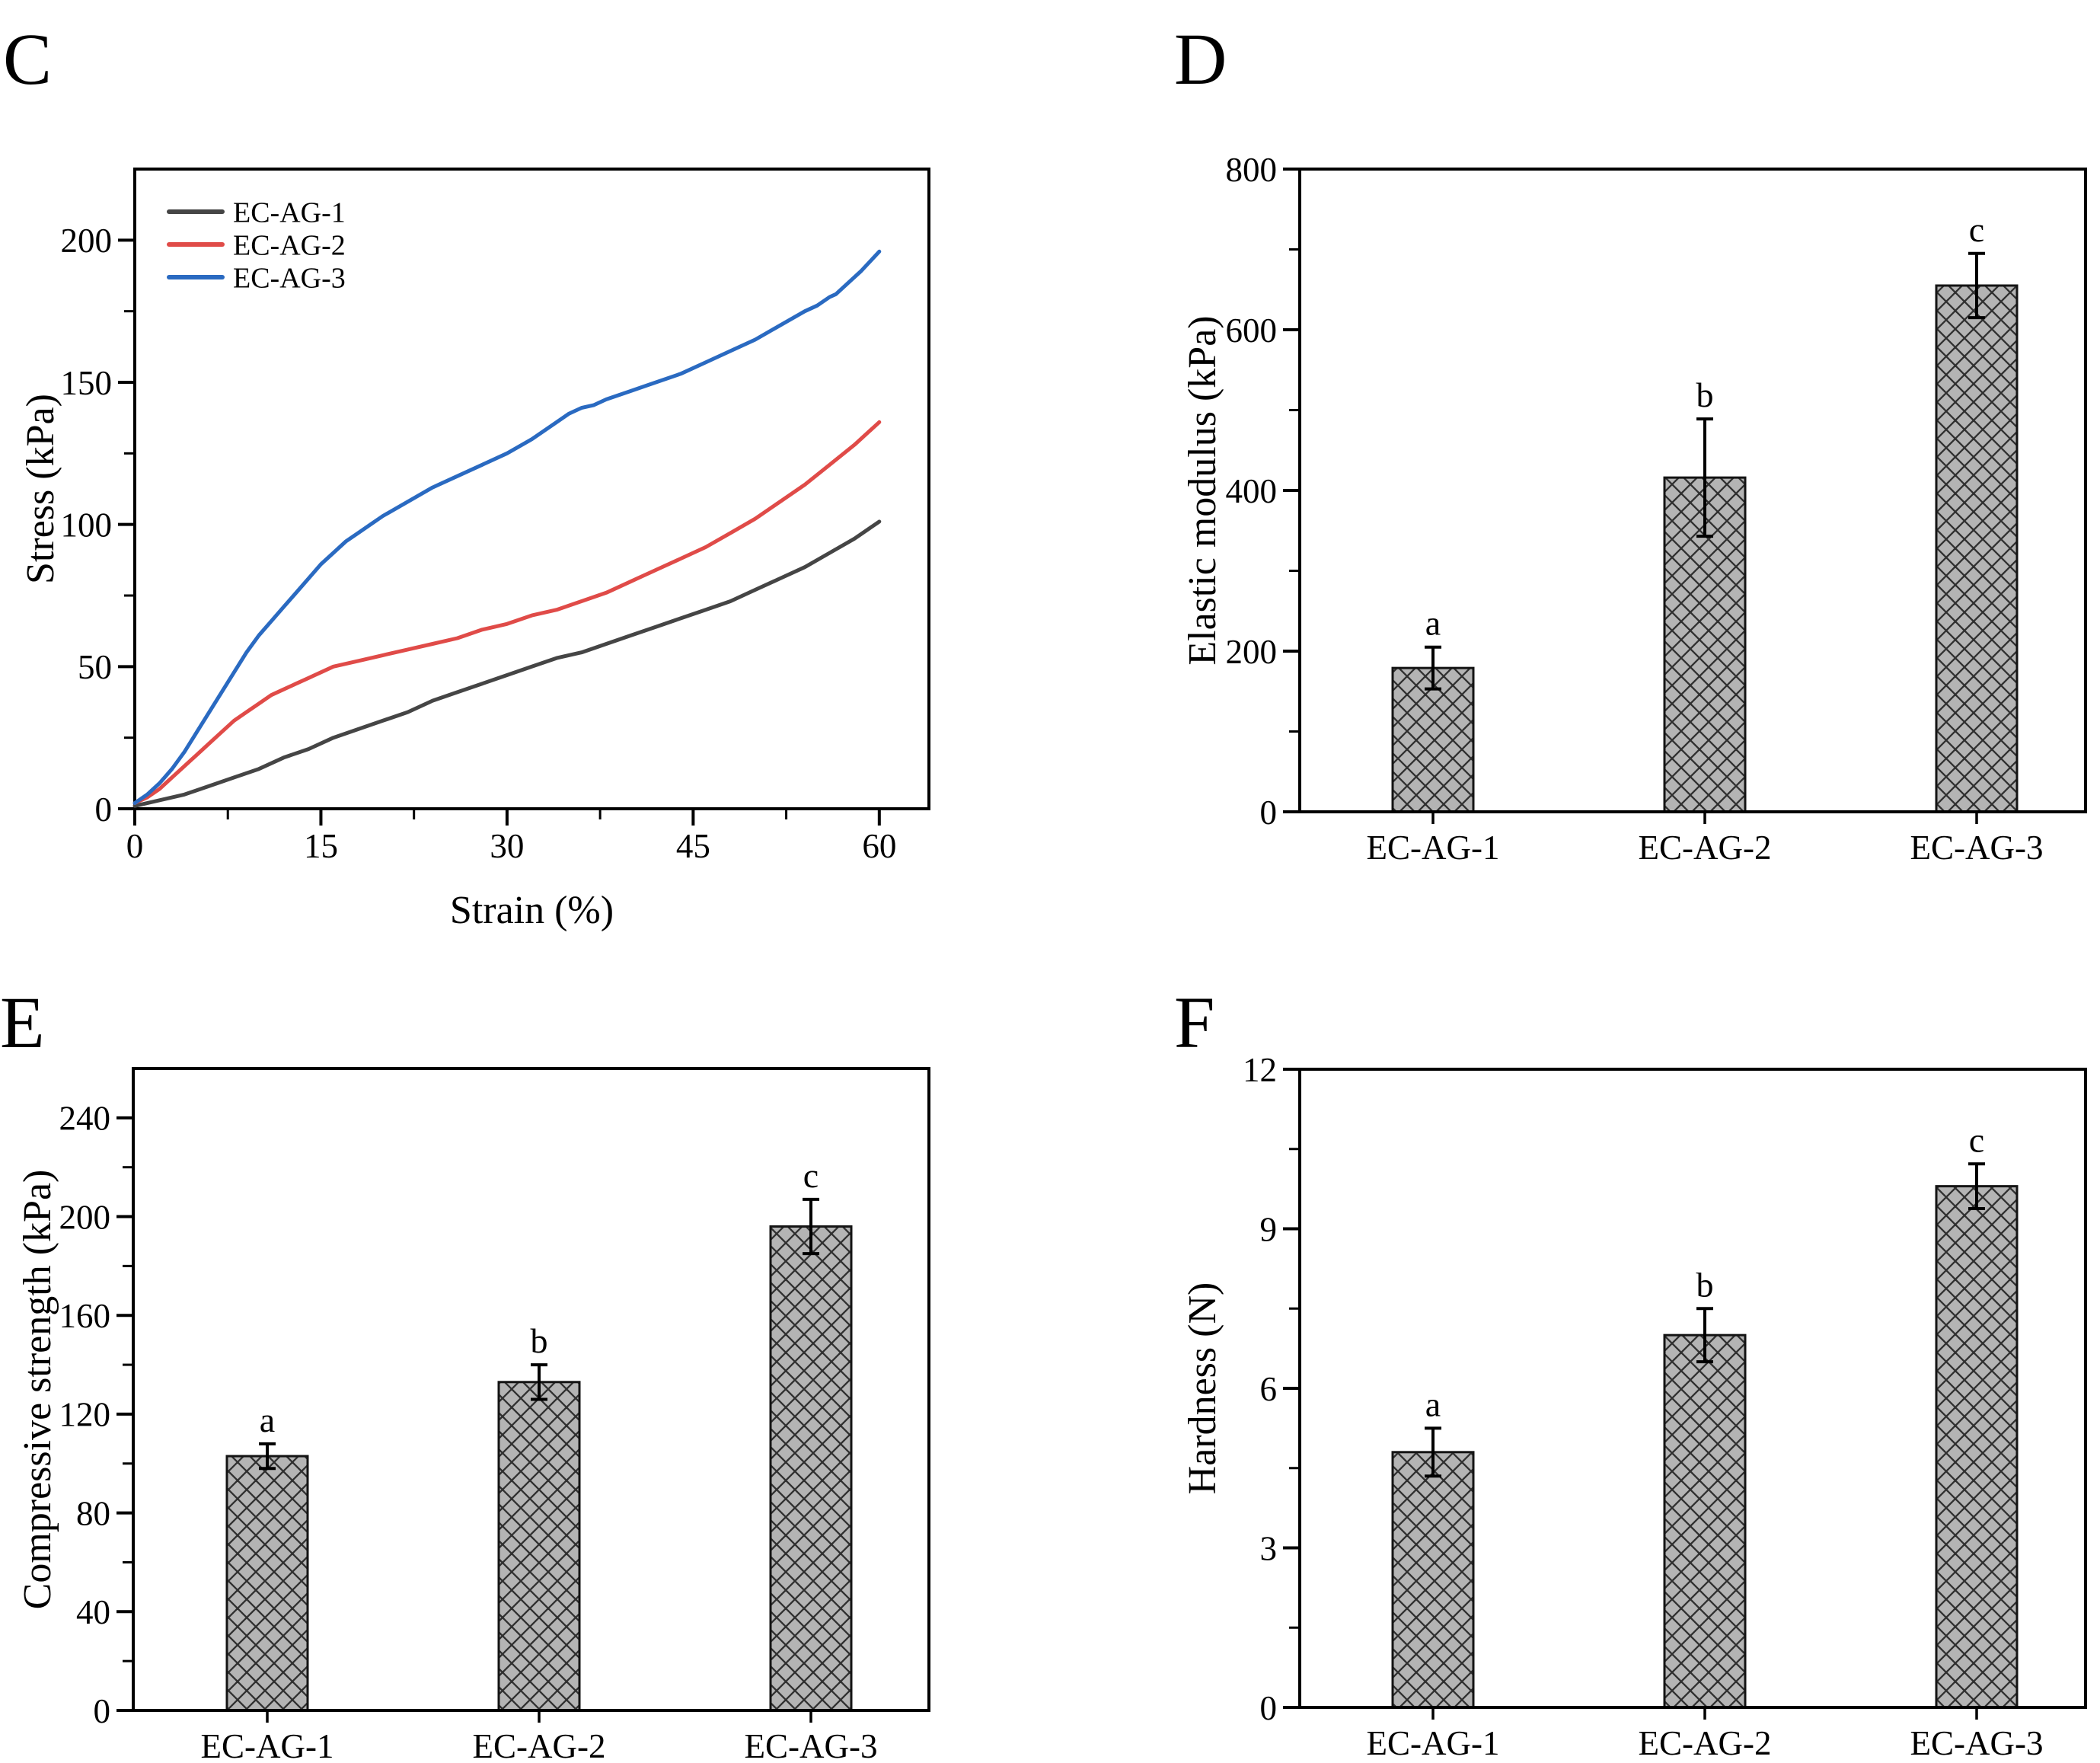 This screenshot has height=1763, width=2100. What do you see at coordinates (85, 1415) in the screenshot?
I see `y-tick-label: 120` at bounding box center [85, 1415].